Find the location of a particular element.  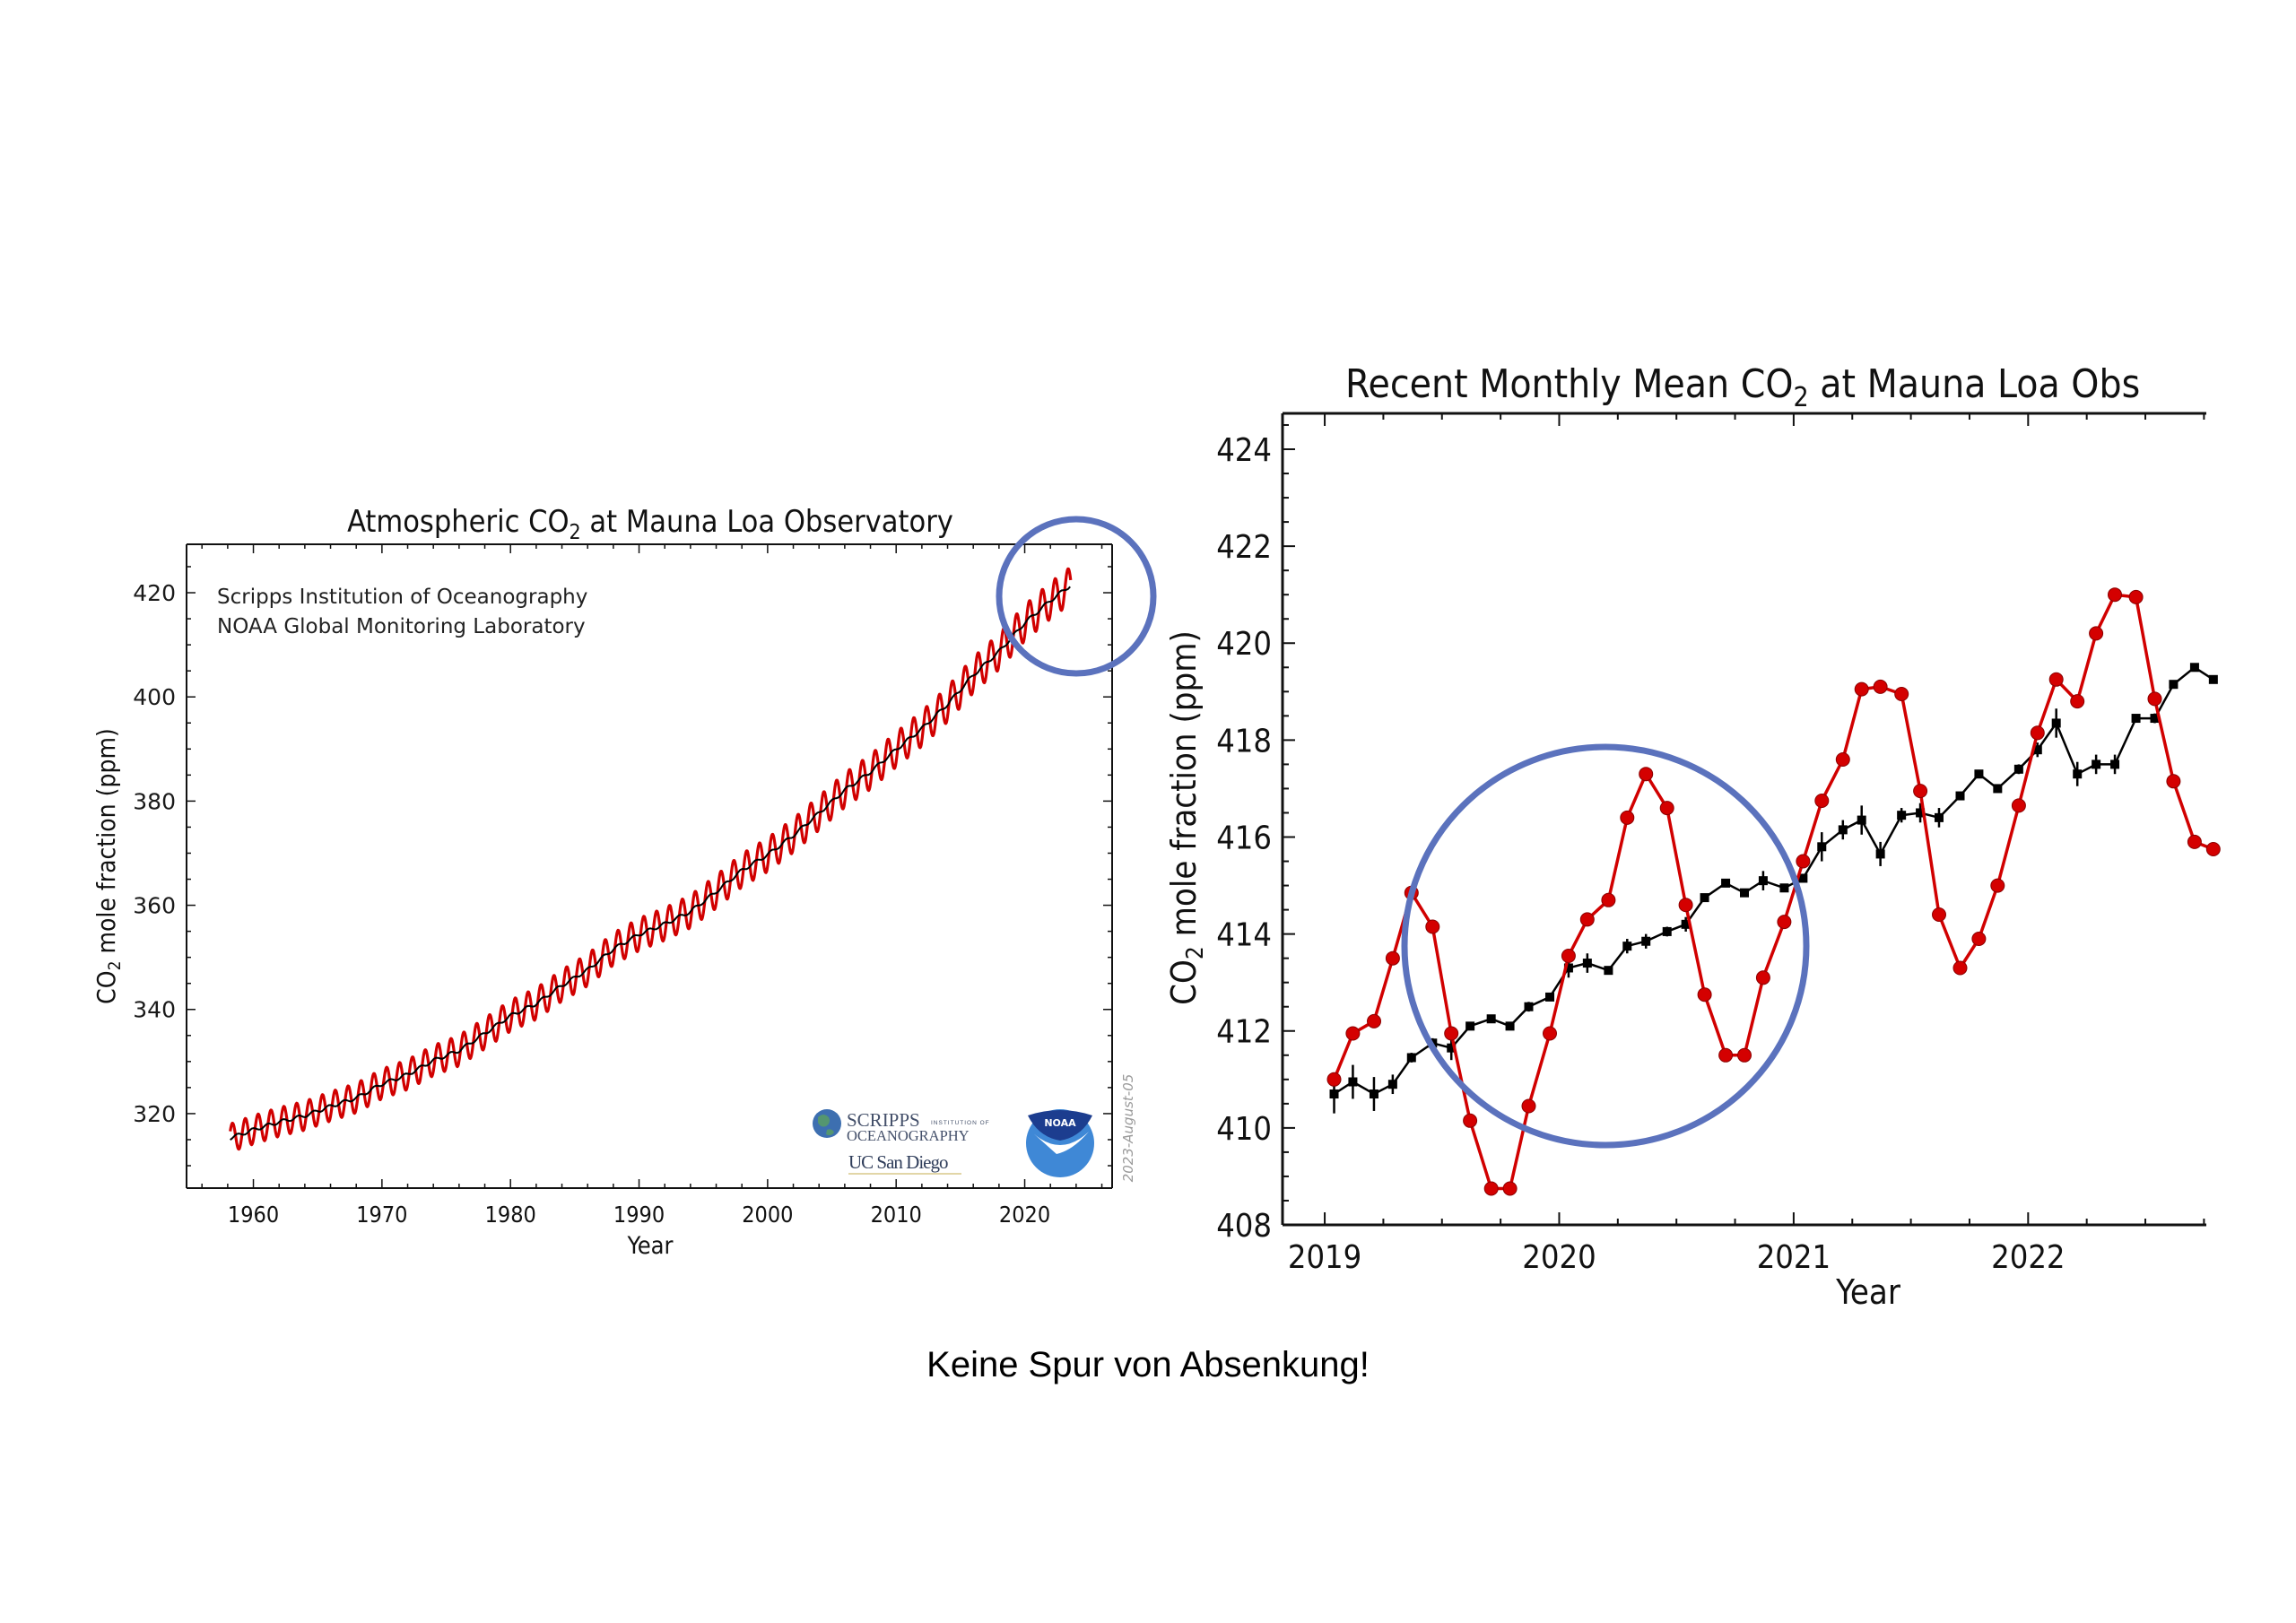

right-x-axis-label: Year is located at coordinates (1868, 1292).